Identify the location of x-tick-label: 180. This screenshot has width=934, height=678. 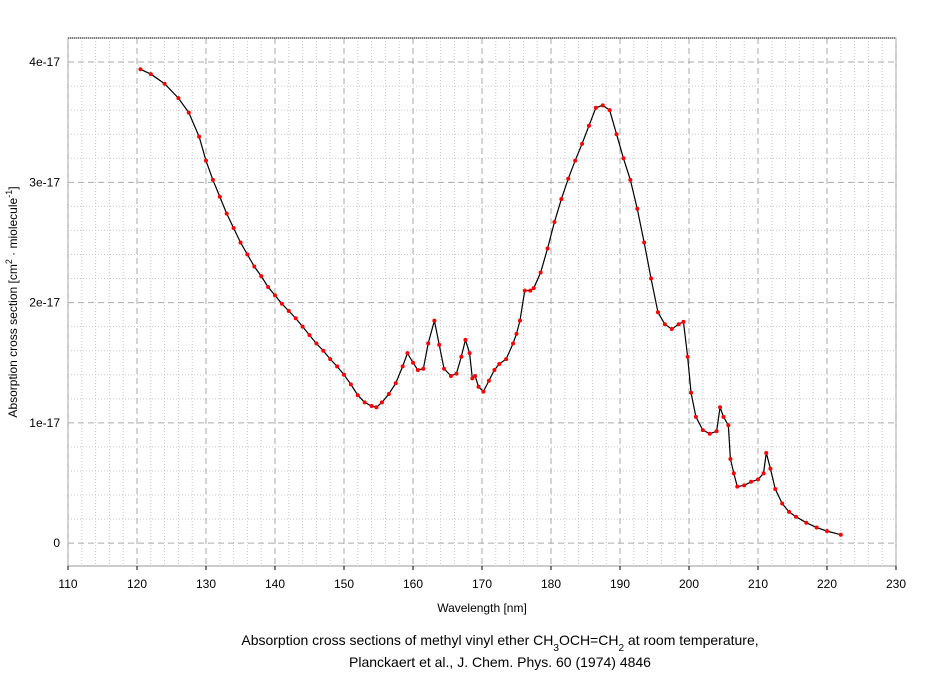
(551, 584).